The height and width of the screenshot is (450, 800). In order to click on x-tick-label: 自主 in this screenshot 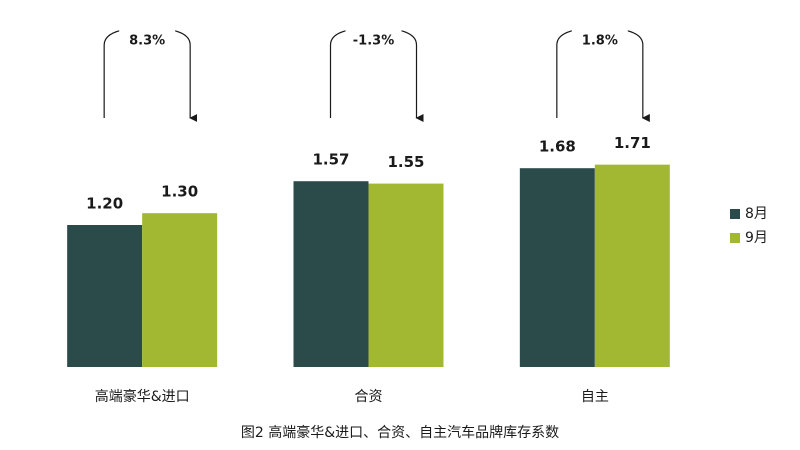, I will do `click(595, 397)`.